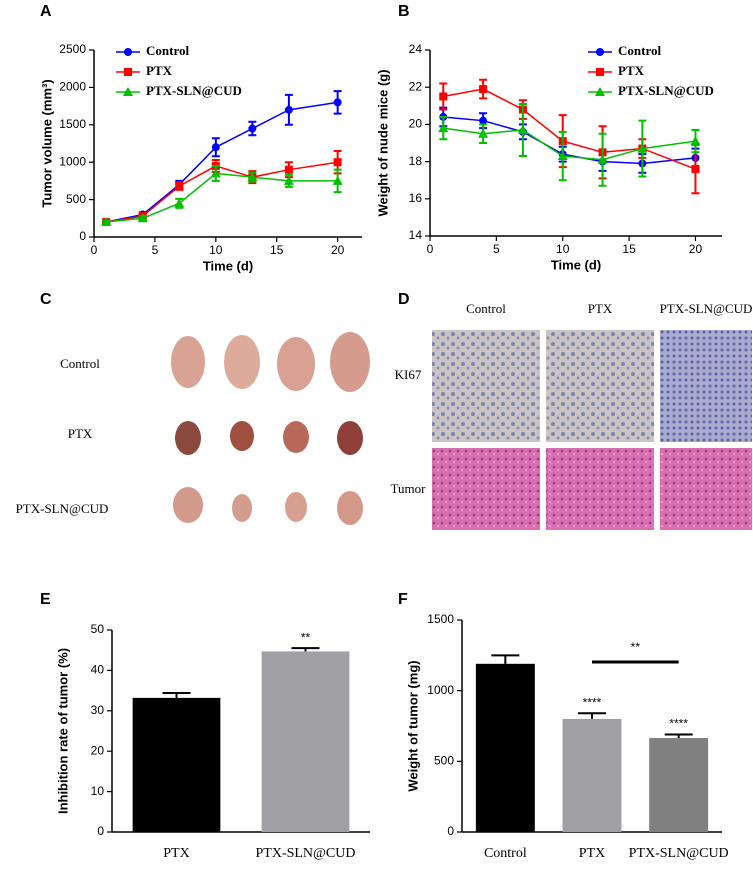 The height and width of the screenshot is (869, 753). I want to click on y-tick-label: 18, so click(416, 161).